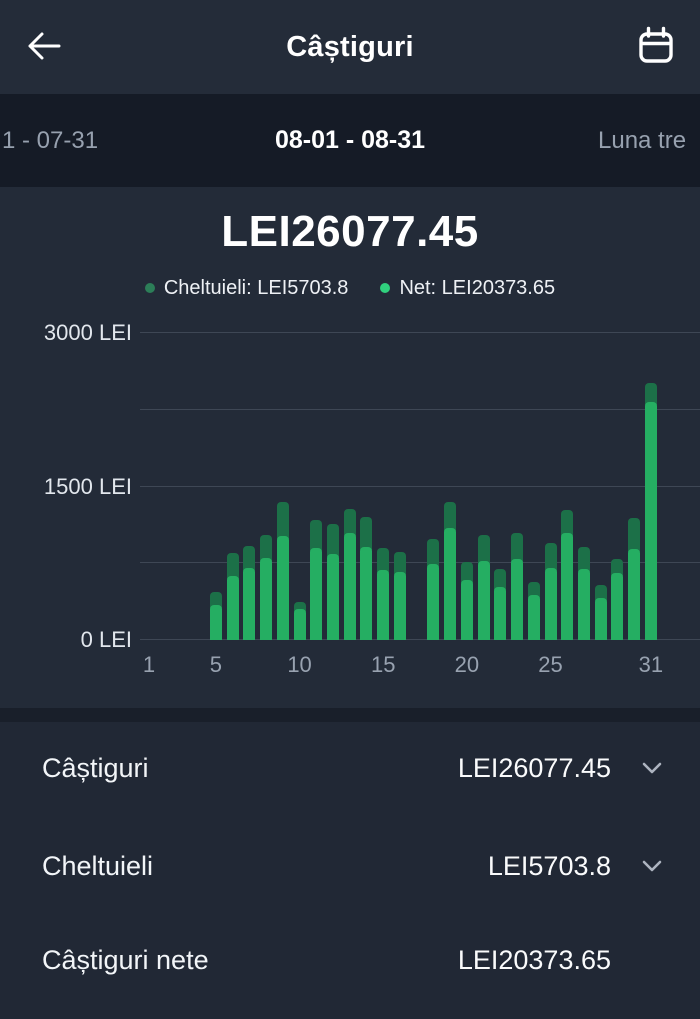 Image resolution: width=700 pixels, height=1019 pixels. Describe the element at coordinates (534, 767) in the screenshot. I see `row-value: LEI26077.45` at that location.